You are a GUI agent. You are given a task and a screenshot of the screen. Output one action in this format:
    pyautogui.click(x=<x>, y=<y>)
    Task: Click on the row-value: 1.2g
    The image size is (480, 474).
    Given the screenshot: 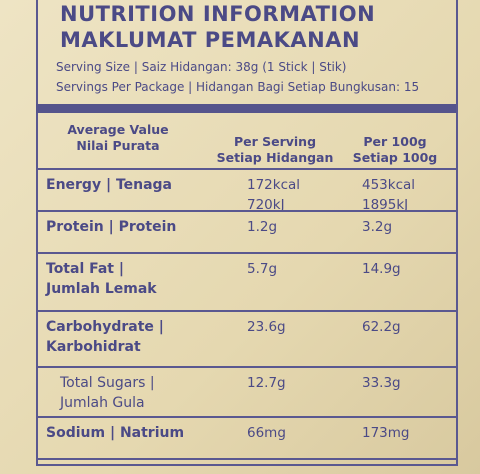 What is the action you would take?
    pyautogui.click(x=262, y=227)
    